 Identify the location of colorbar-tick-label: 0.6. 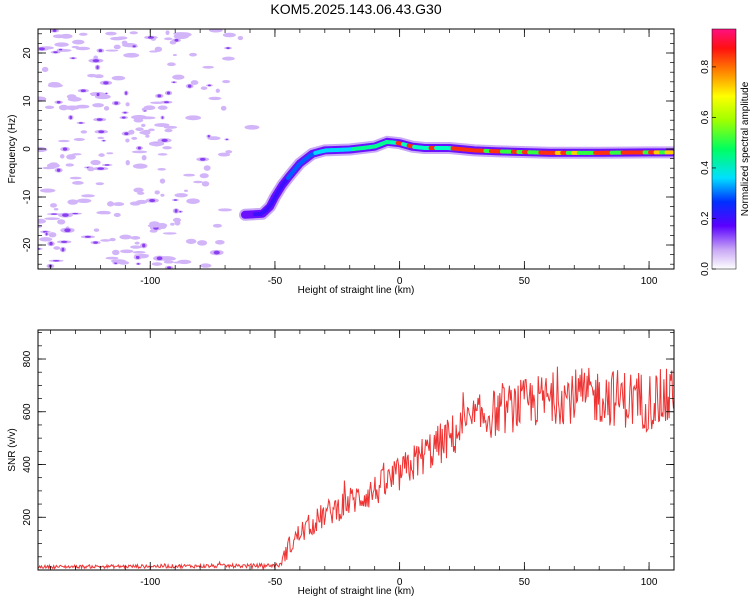
(705, 117).